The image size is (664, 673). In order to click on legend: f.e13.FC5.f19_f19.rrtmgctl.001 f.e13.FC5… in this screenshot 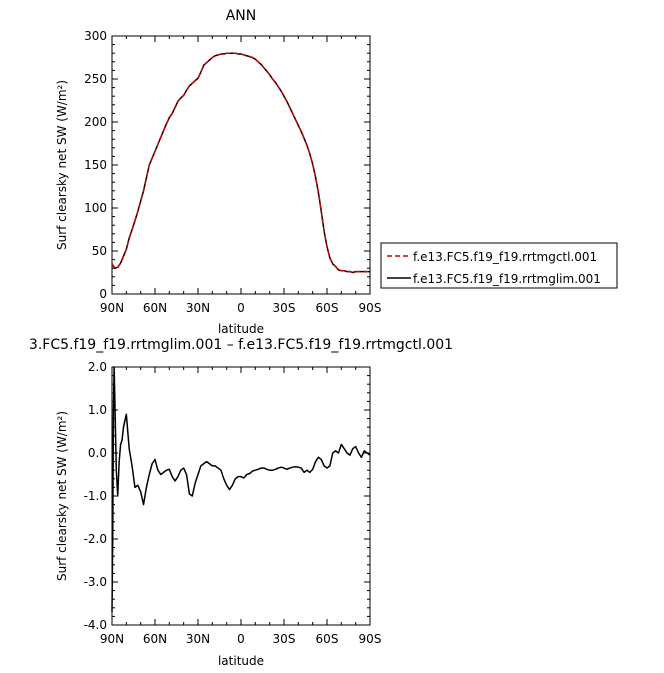, I will do `click(499, 265)`.